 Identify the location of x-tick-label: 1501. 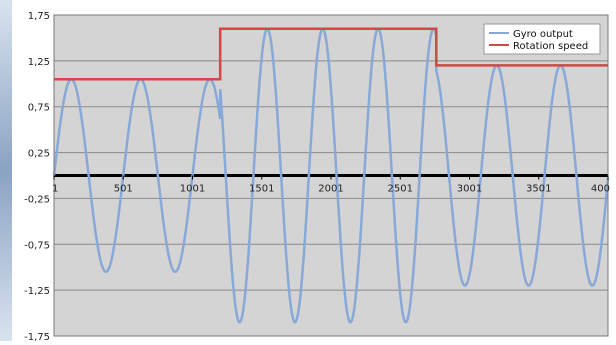
(261, 189).